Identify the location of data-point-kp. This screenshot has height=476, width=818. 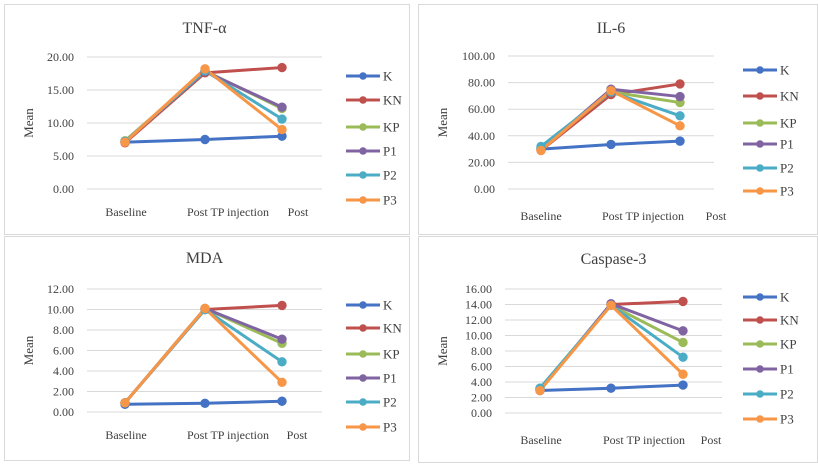
(683, 342).